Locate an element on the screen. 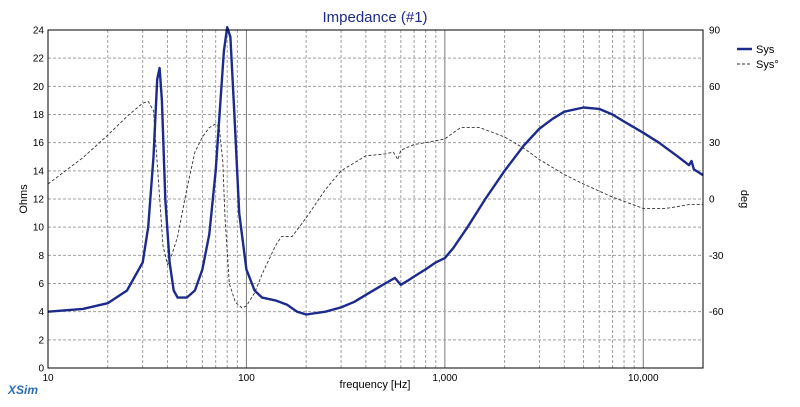 Image resolution: width=800 pixels, height=407 pixels. y2-tick-label: 90 is located at coordinates (715, 31).